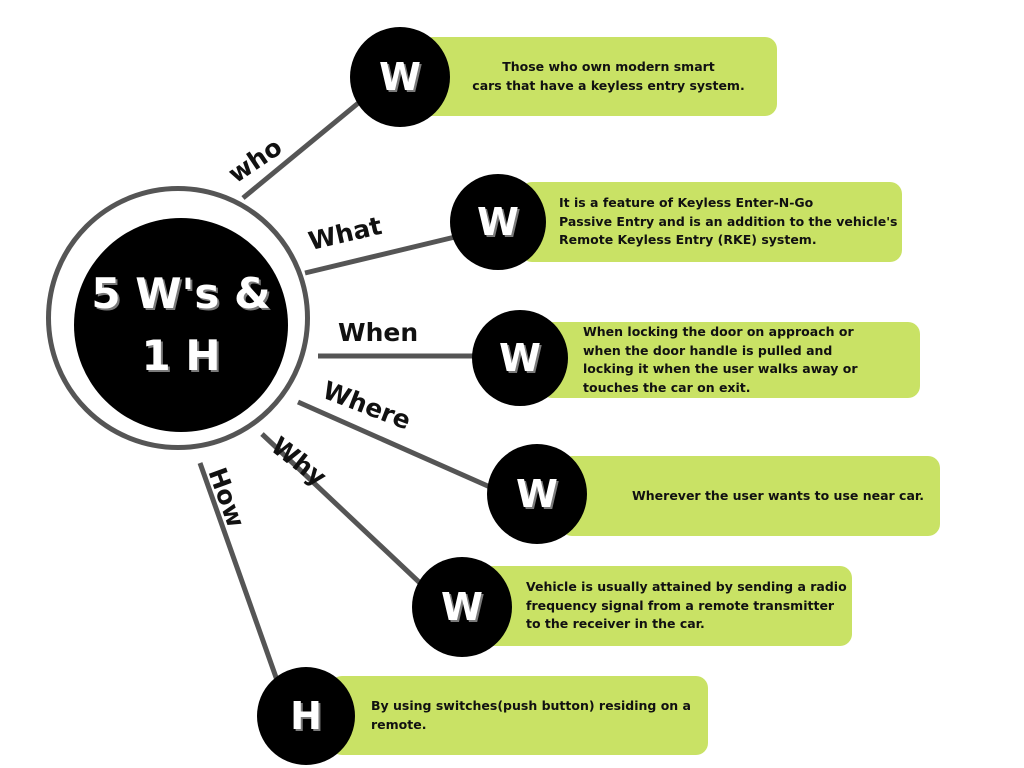 This screenshot has width=1024, height=768. I want to click on badge-why: W, so click(462, 607).